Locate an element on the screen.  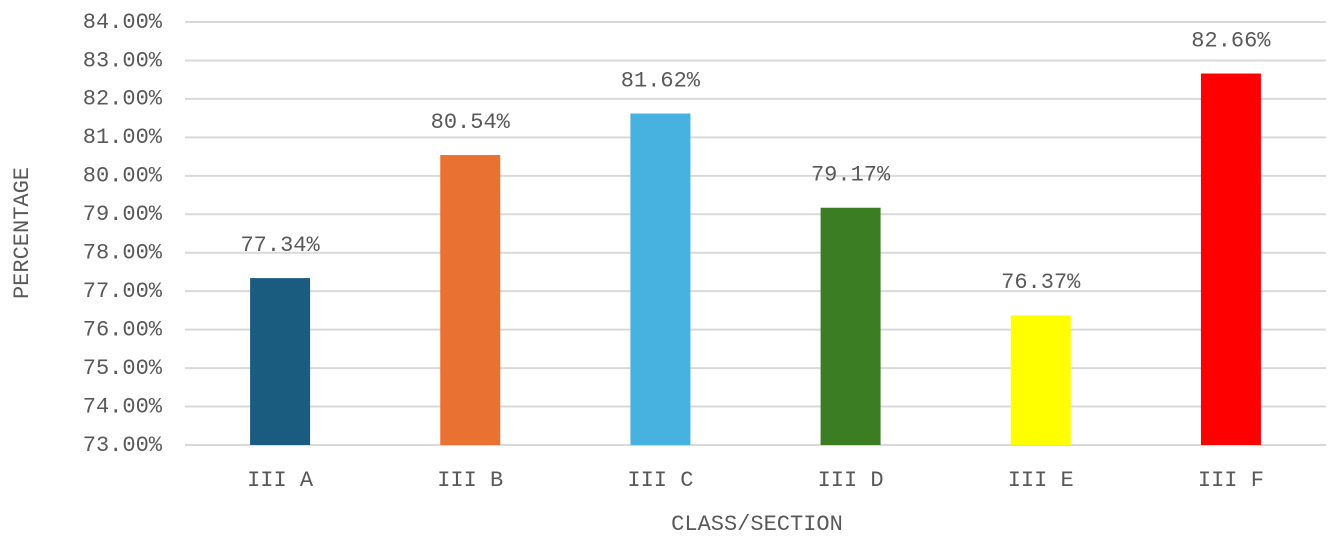
y-tick-label: 80.00% is located at coordinates (123, 176).